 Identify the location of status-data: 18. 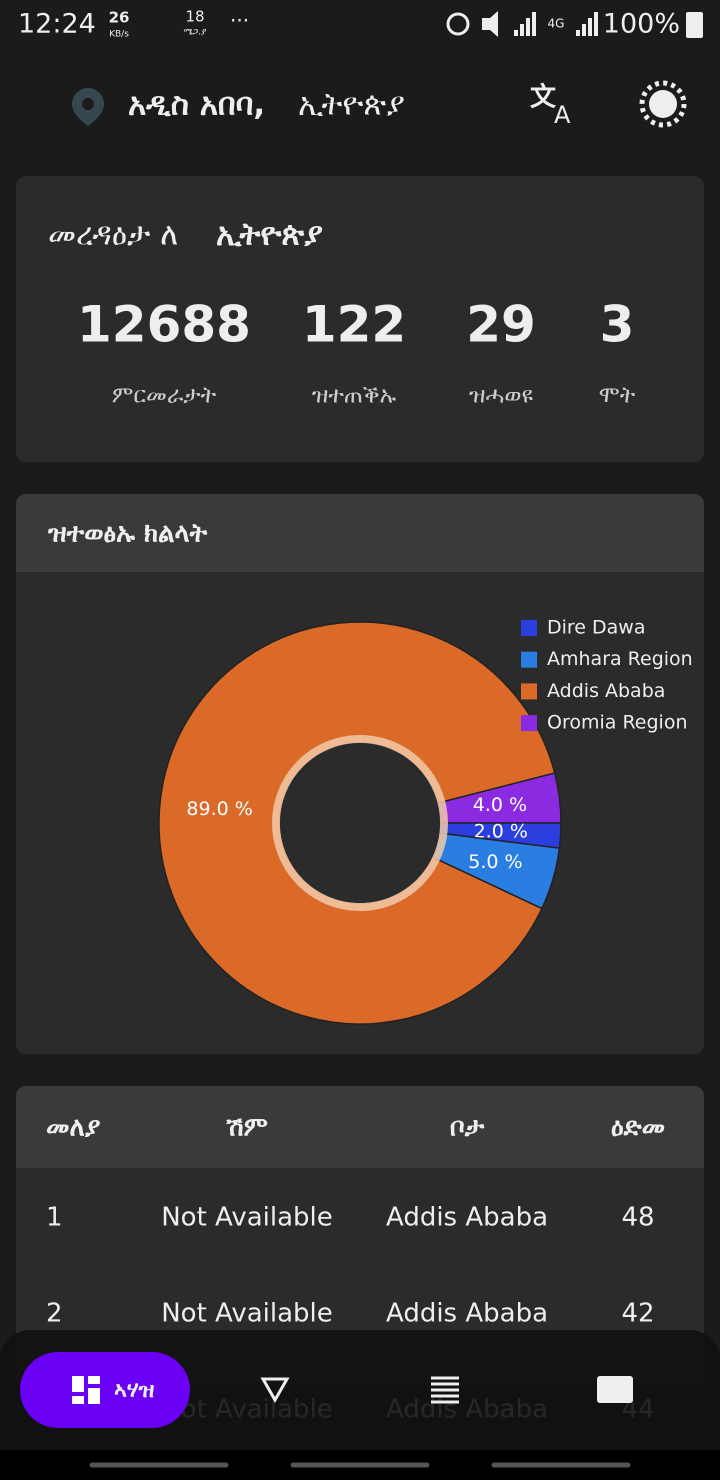
(194, 17).